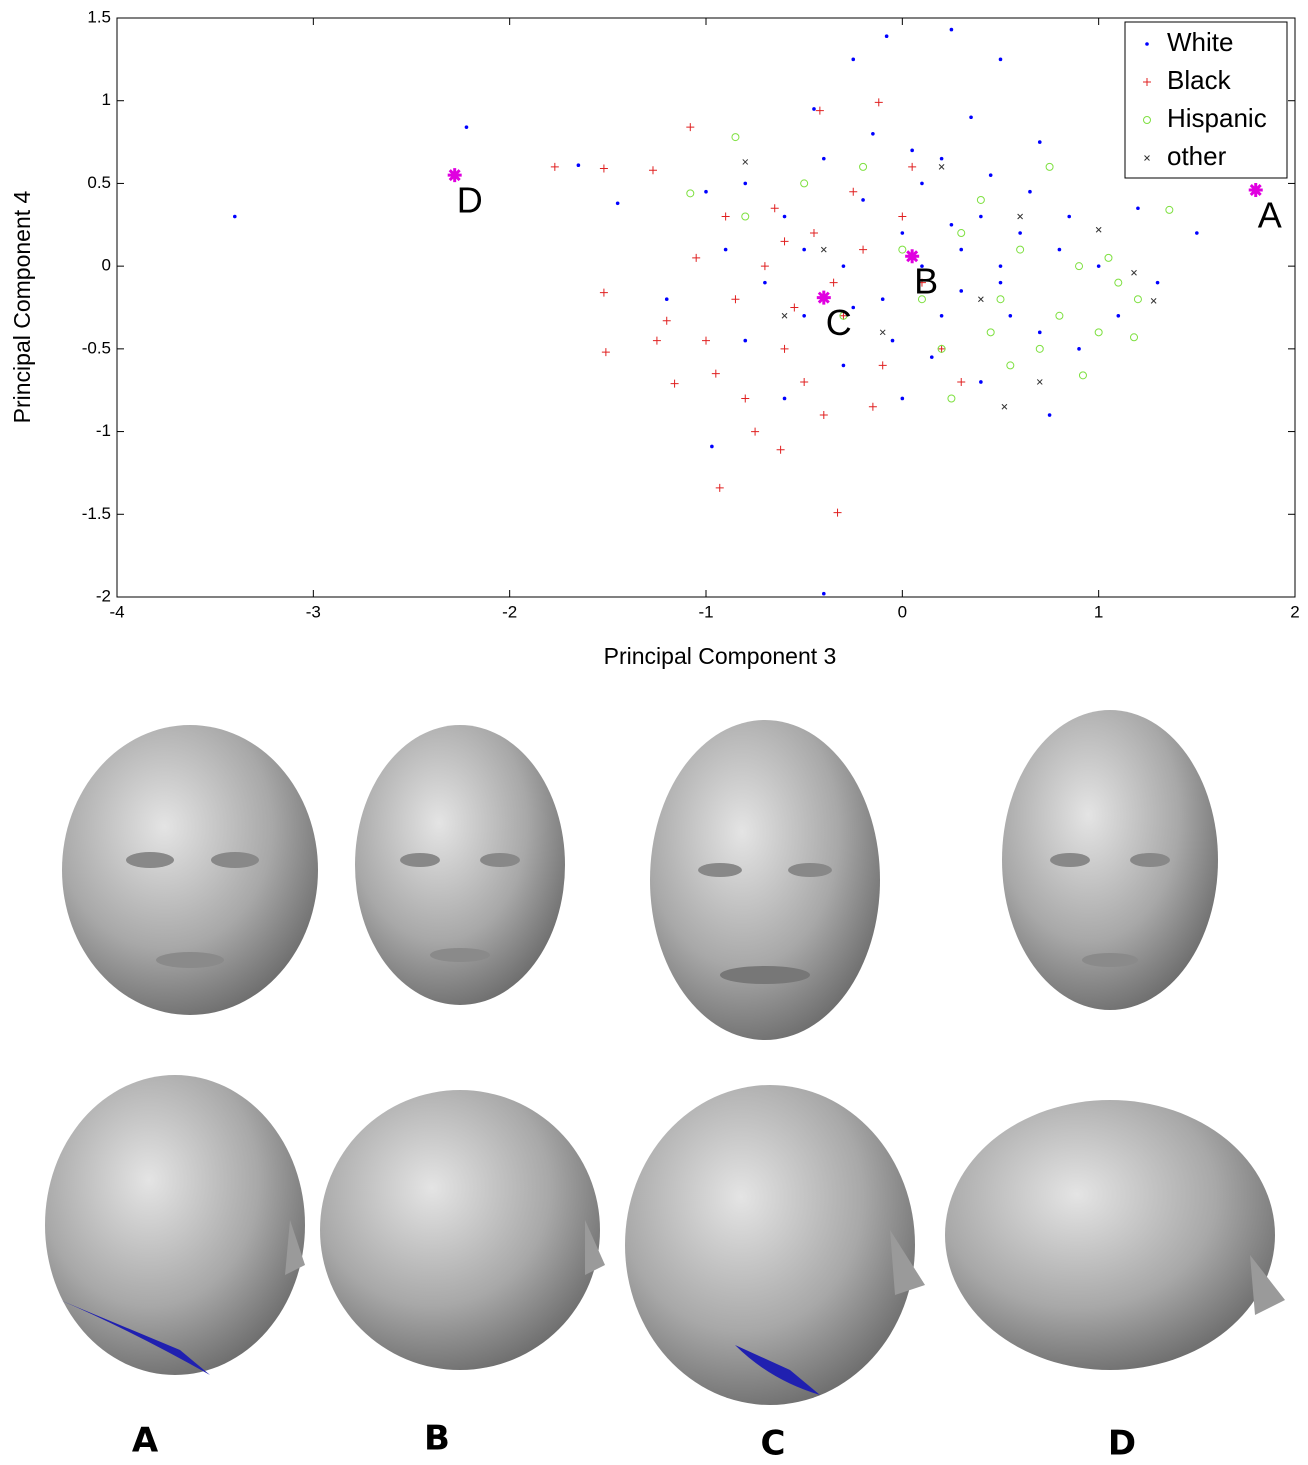 The width and height of the screenshot is (1308, 1465). I want to click on legend-label: other, so click(1197, 156).